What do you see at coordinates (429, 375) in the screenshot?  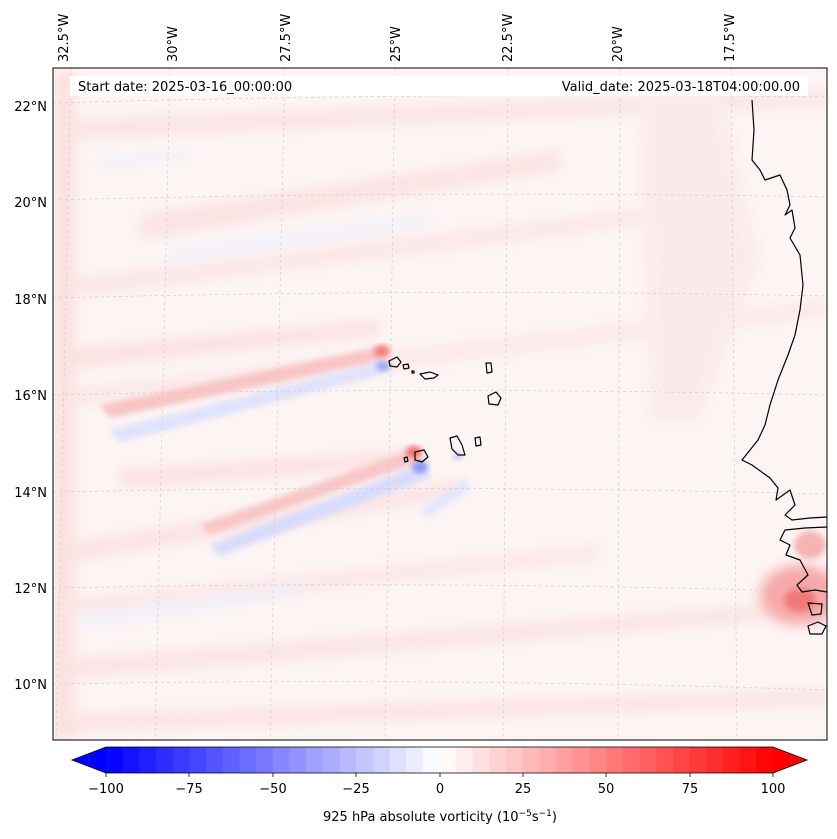 I see `island-sao-nicolau` at bounding box center [429, 375].